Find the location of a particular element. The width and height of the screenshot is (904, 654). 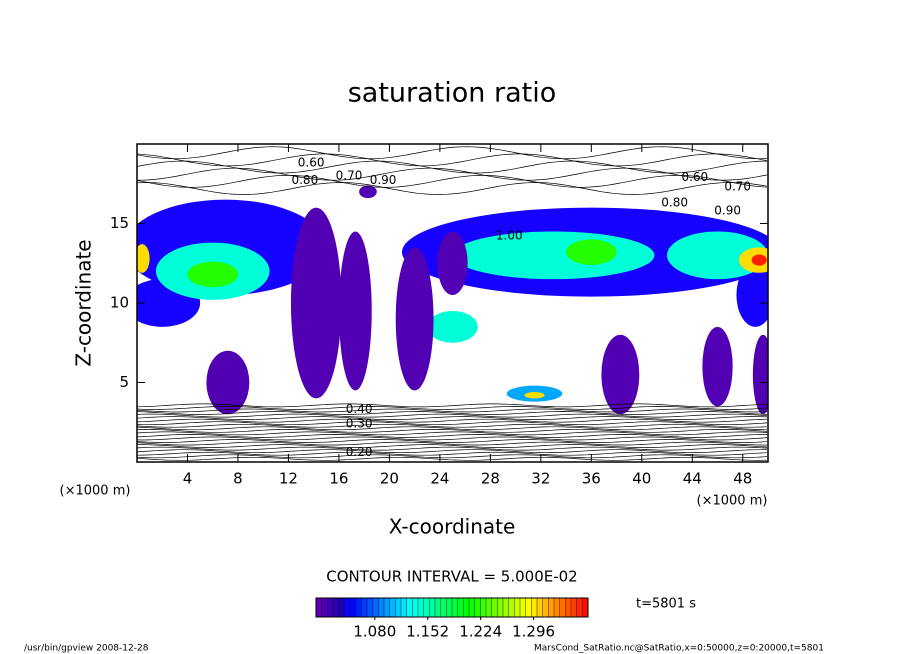

colorbar-tick-label: 1.296 is located at coordinates (533, 632).